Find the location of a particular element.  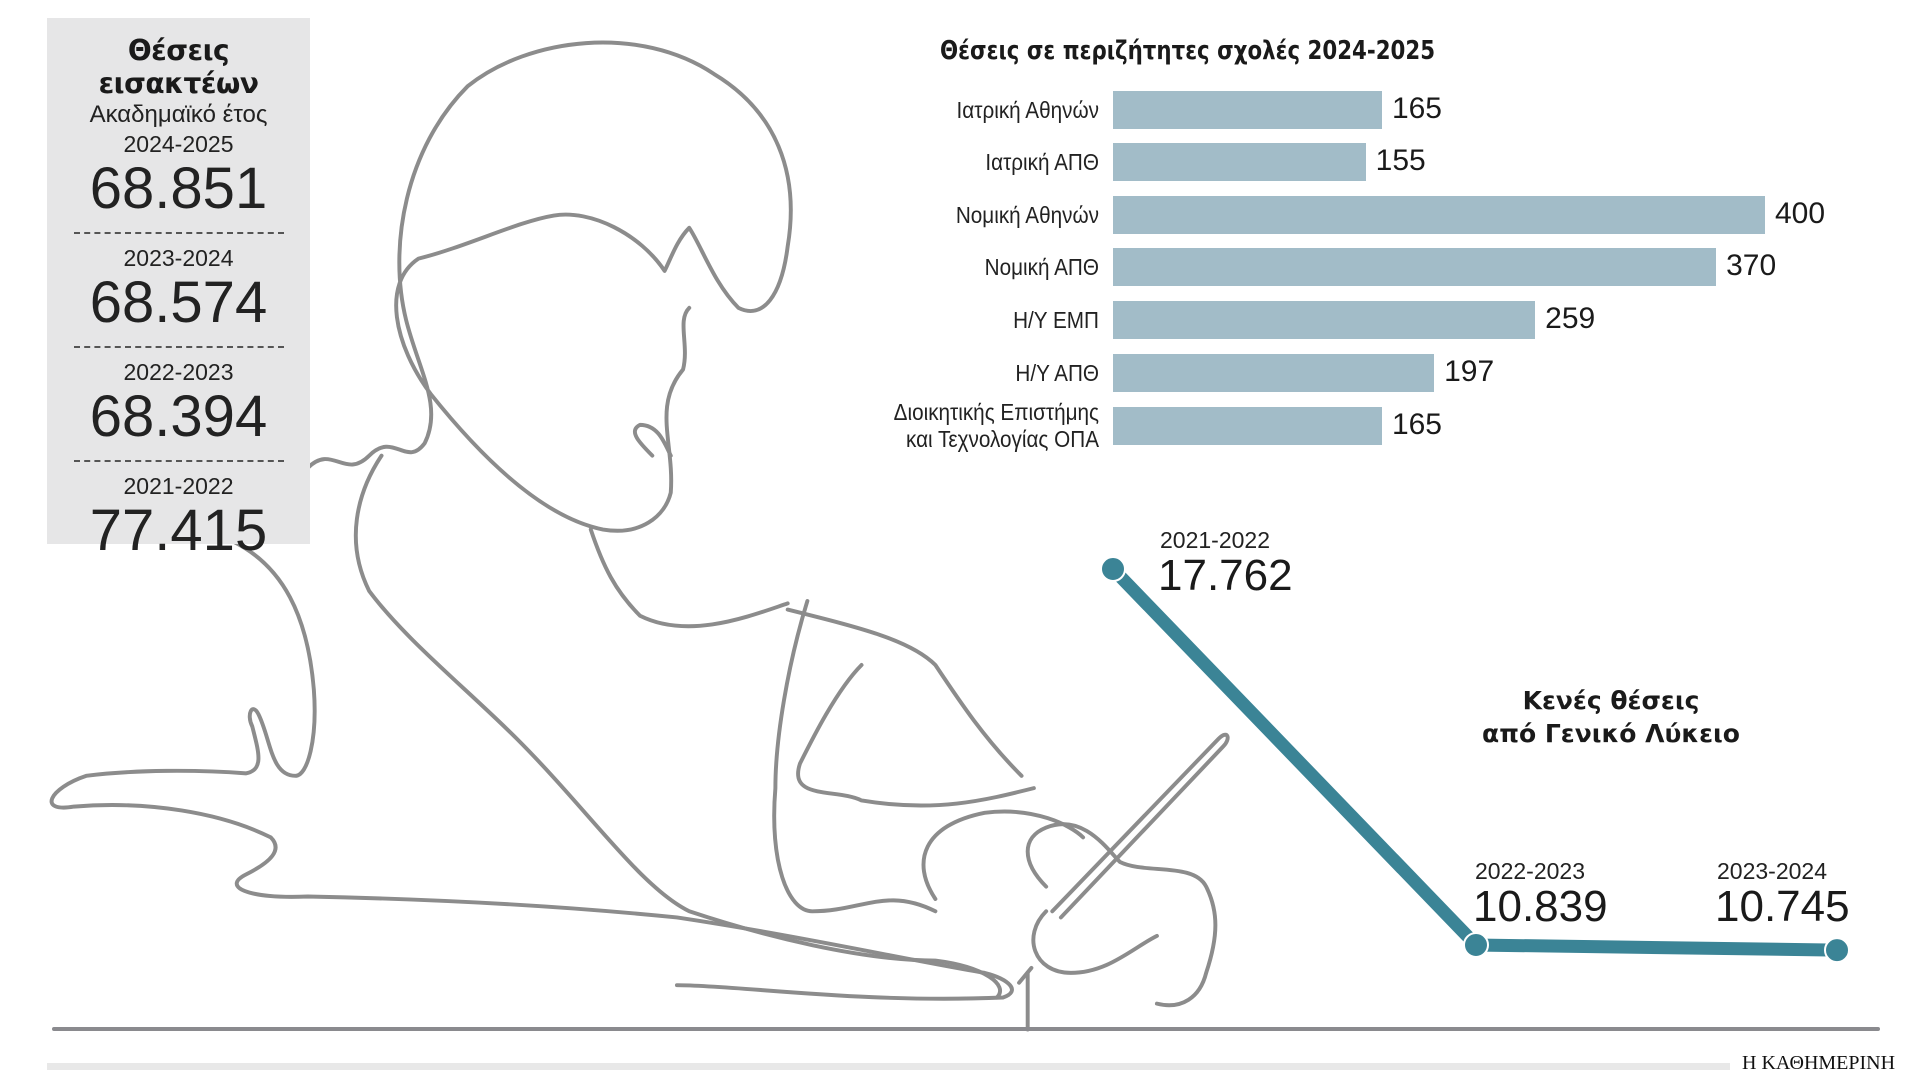

point-year-label: 2021-2022 is located at coordinates (1215, 540).